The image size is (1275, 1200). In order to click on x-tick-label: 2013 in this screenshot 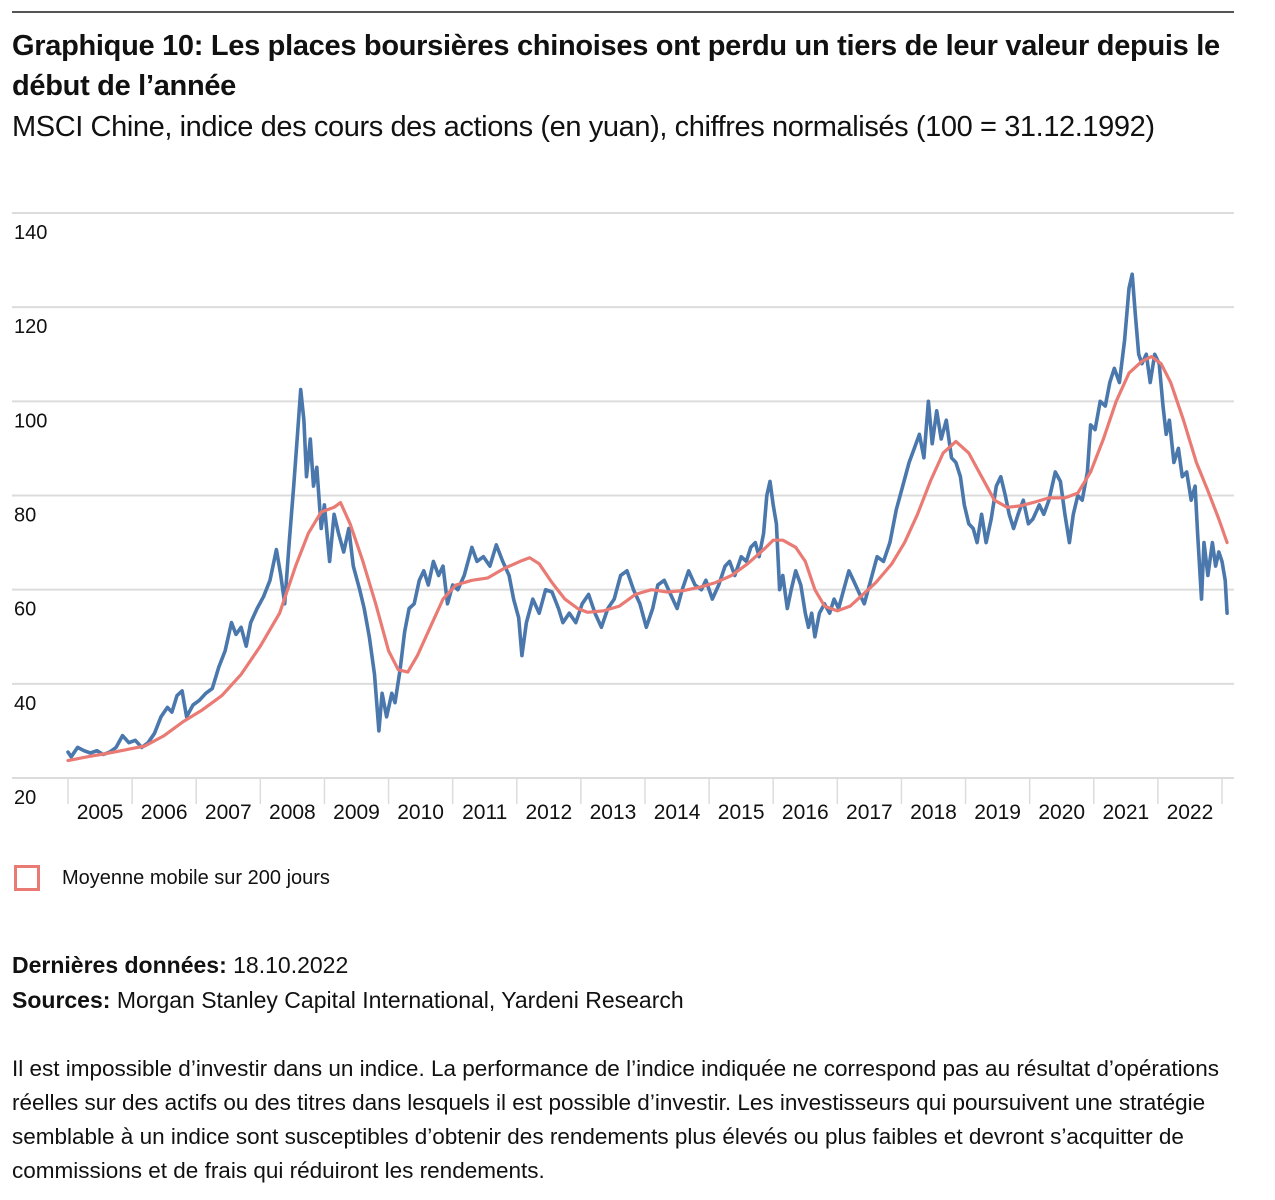, I will do `click(613, 812)`.